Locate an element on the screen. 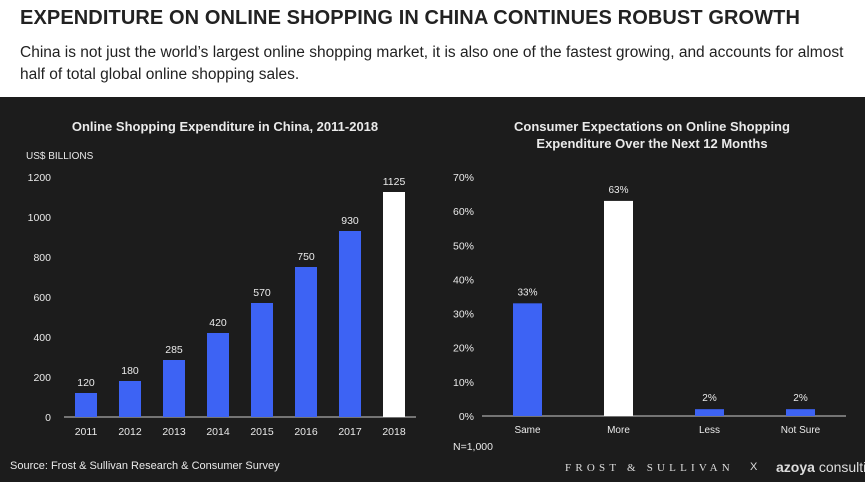 This screenshot has width=865, height=482. chart2-ytick-label: 10% is located at coordinates (463, 383).